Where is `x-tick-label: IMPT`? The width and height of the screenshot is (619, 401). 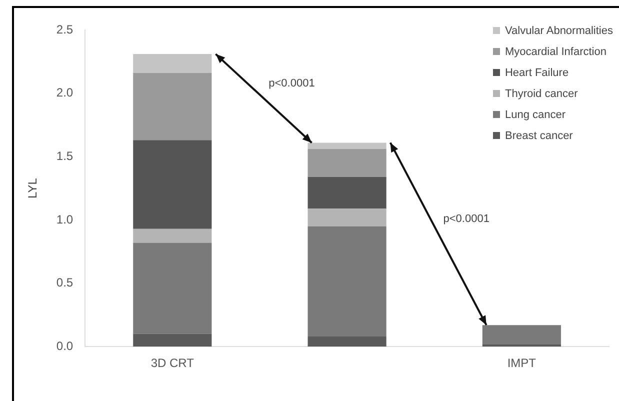
x-tick-label: IMPT is located at coordinates (522, 363).